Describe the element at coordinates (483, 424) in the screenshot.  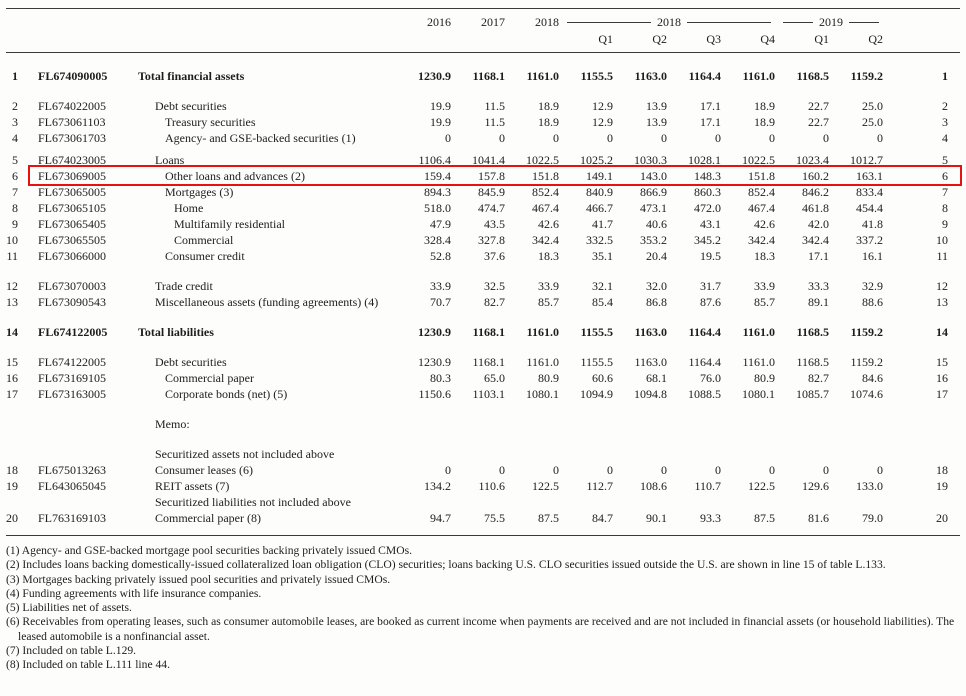
I see `section-row: Memo:` at that location.